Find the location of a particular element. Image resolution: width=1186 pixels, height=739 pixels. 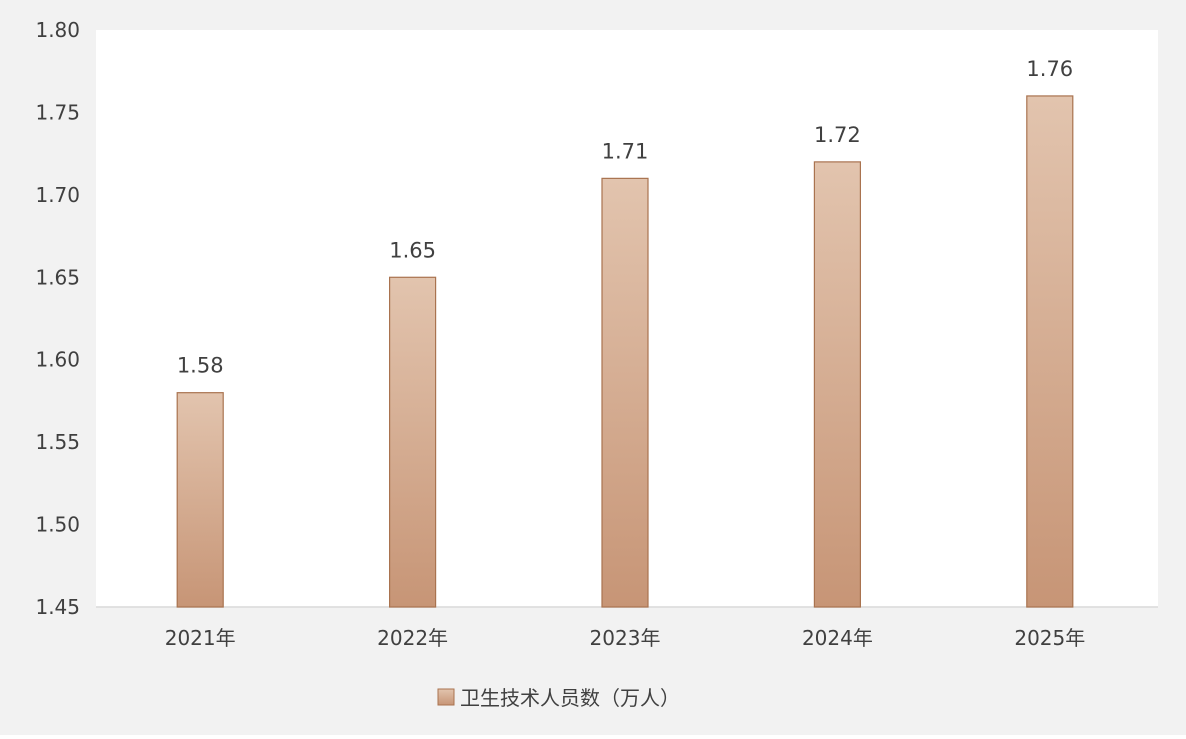

data-label: 1.71 is located at coordinates (625, 151).